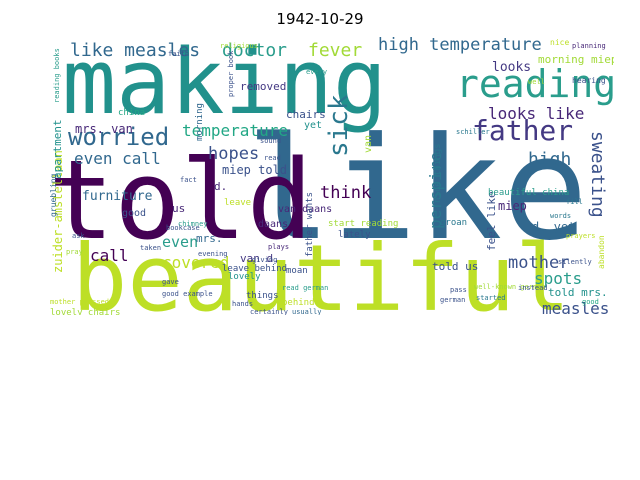  Describe the element at coordinates (335, 50) in the screenshot. I see `word: fever` at that location.